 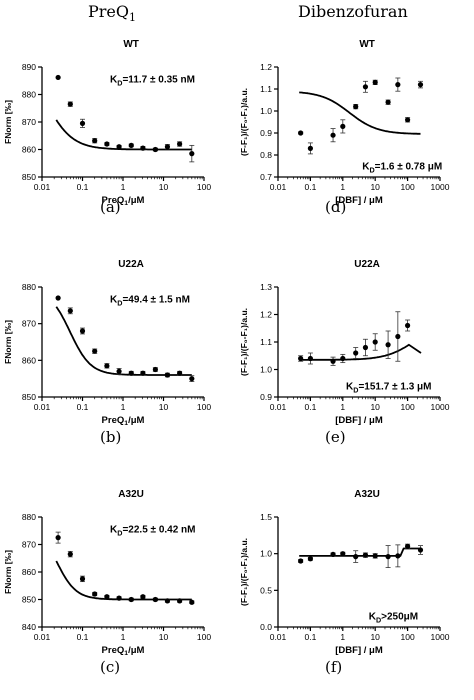 I want to click on column-header-preq1: PreQ1, so click(x=112, y=13).